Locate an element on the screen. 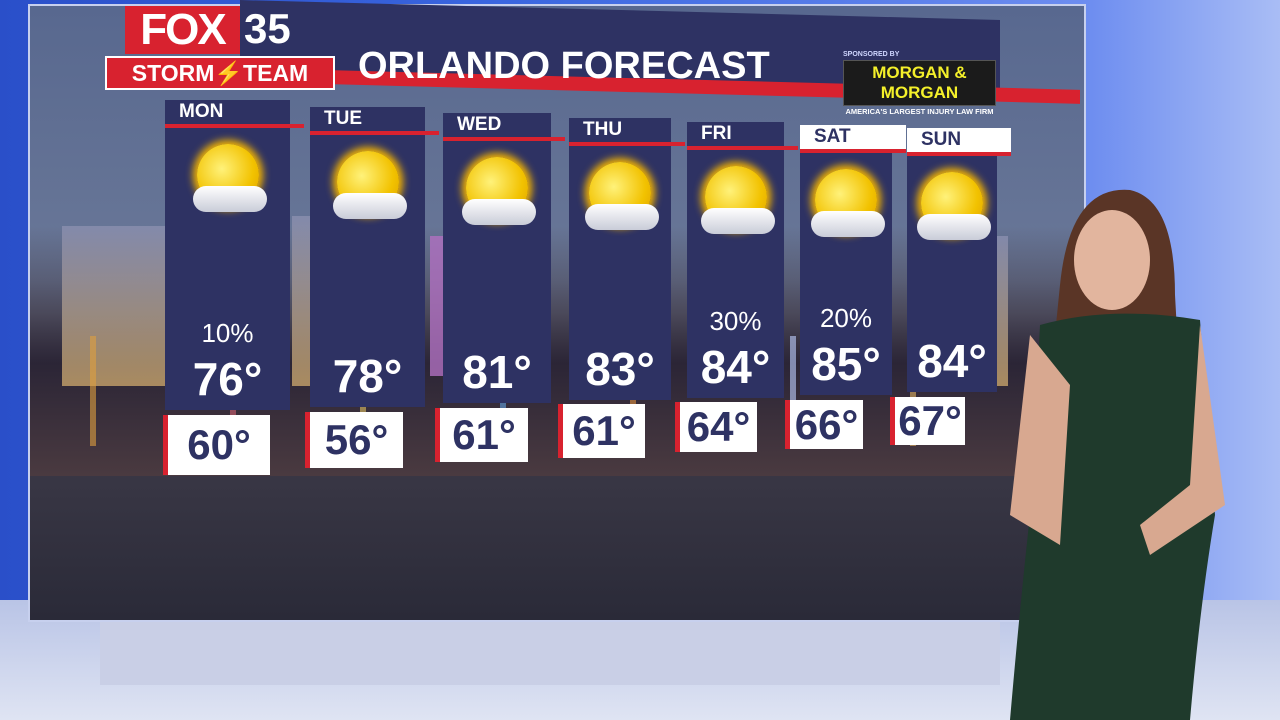 The image size is (1280, 720). forecast-day-tue: TUE 78° is located at coordinates (374, 257).